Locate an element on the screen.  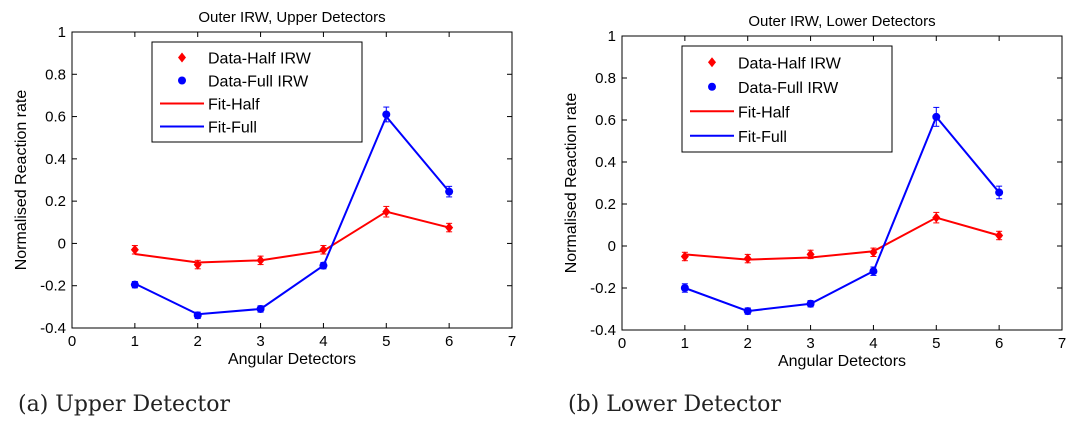
caption-lower-detector: (b) Lower Detector is located at coordinates (674, 404).